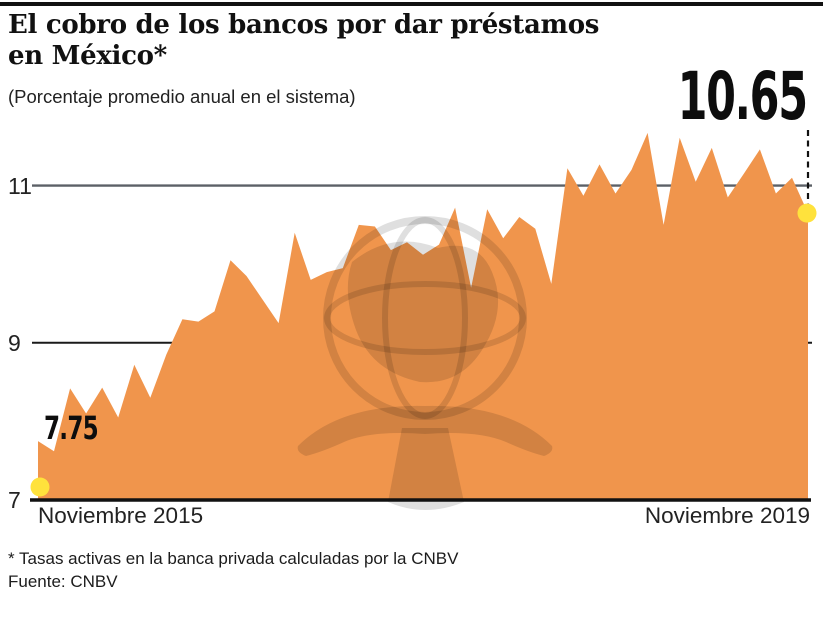  Describe the element at coordinates (807, 213) in the screenshot. I see `end-point-marker` at that location.